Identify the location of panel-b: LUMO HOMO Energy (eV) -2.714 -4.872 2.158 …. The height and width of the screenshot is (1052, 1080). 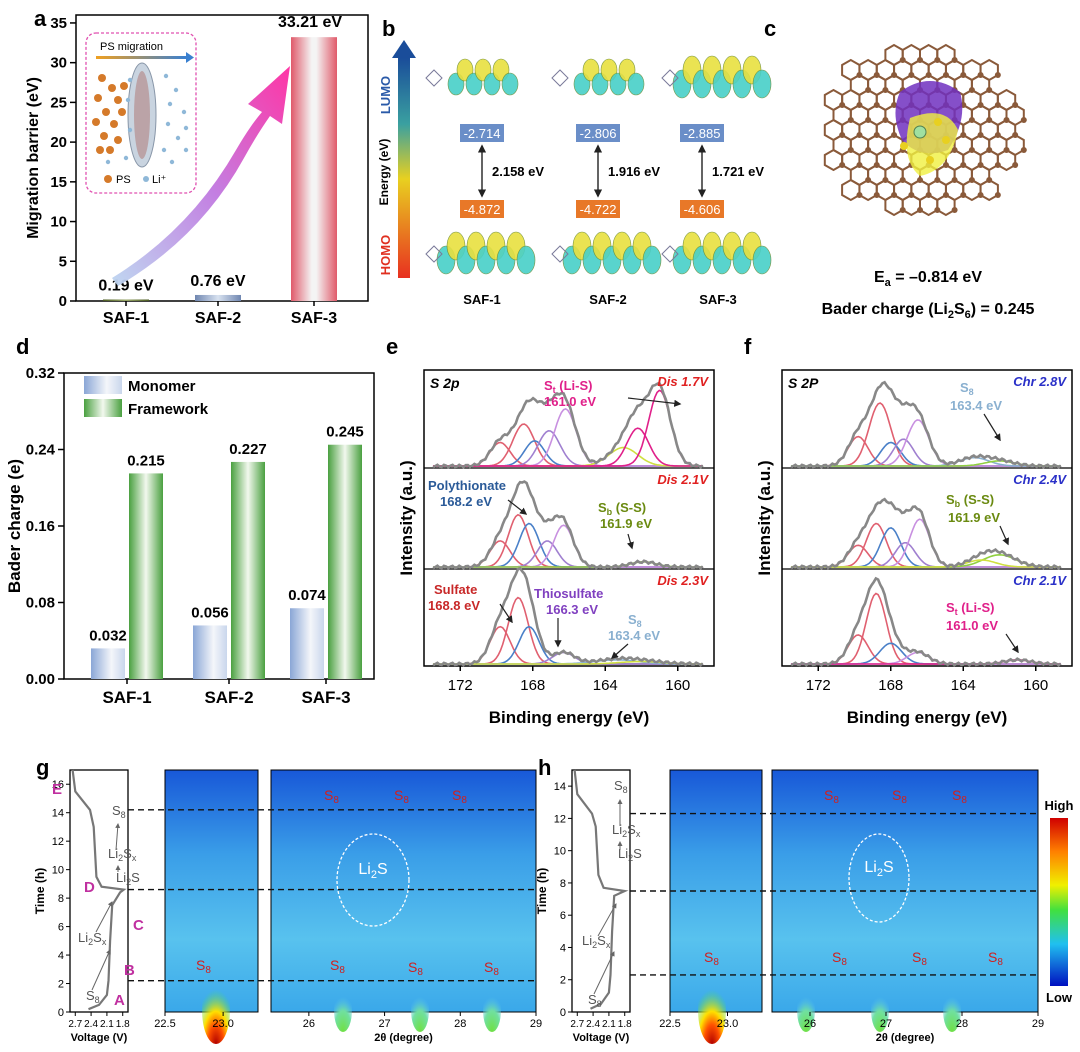
(574, 173).